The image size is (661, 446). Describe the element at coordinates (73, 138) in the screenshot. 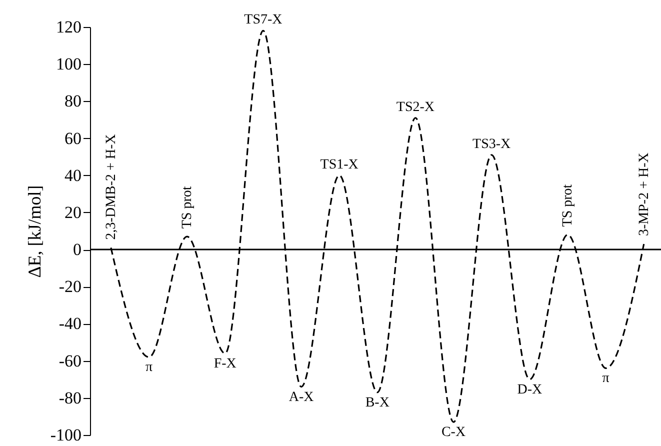

I see `y-tick-label: 60` at that location.